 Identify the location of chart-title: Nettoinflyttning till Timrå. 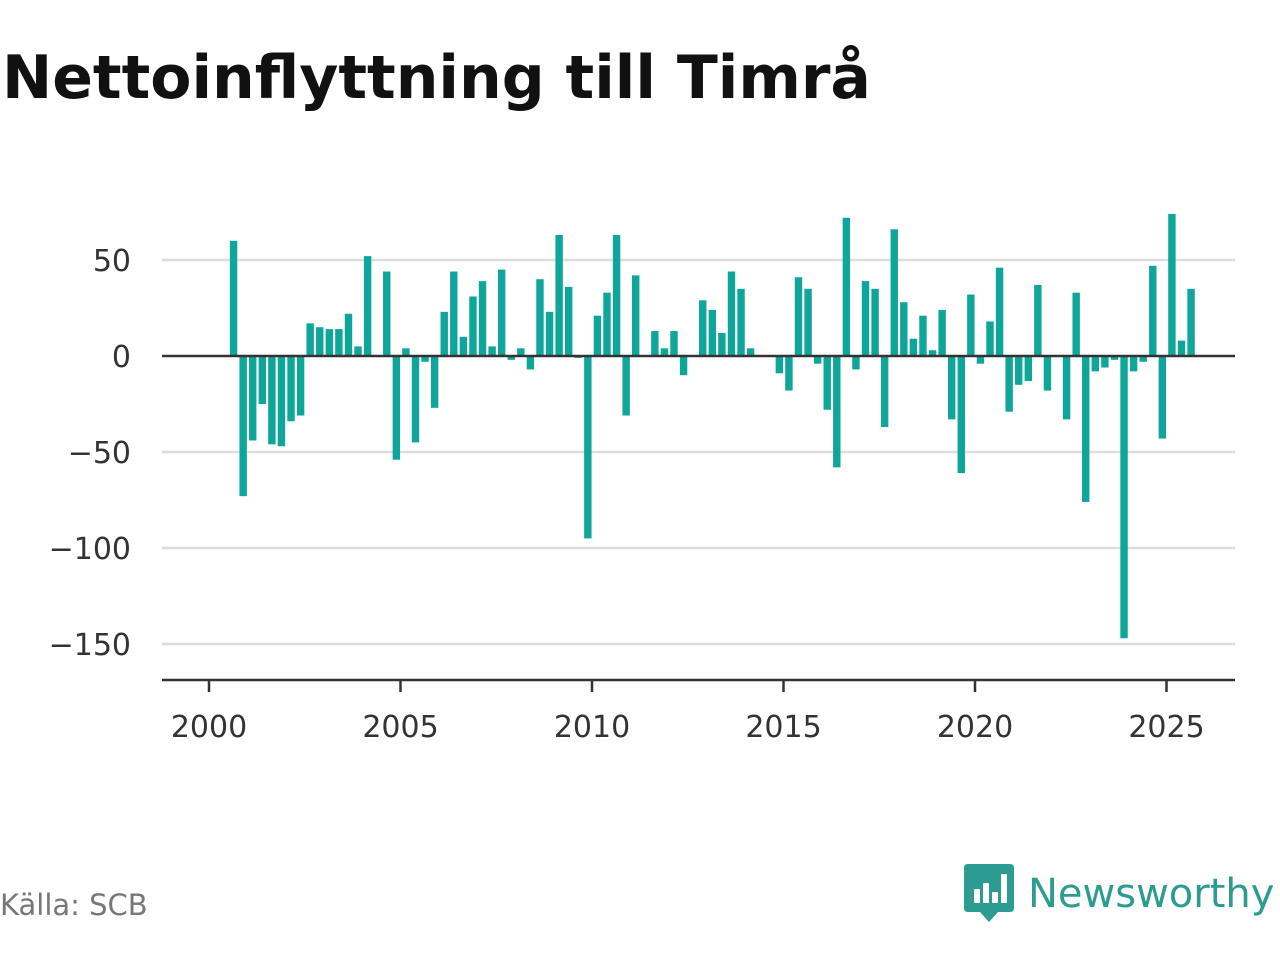
(436, 78).